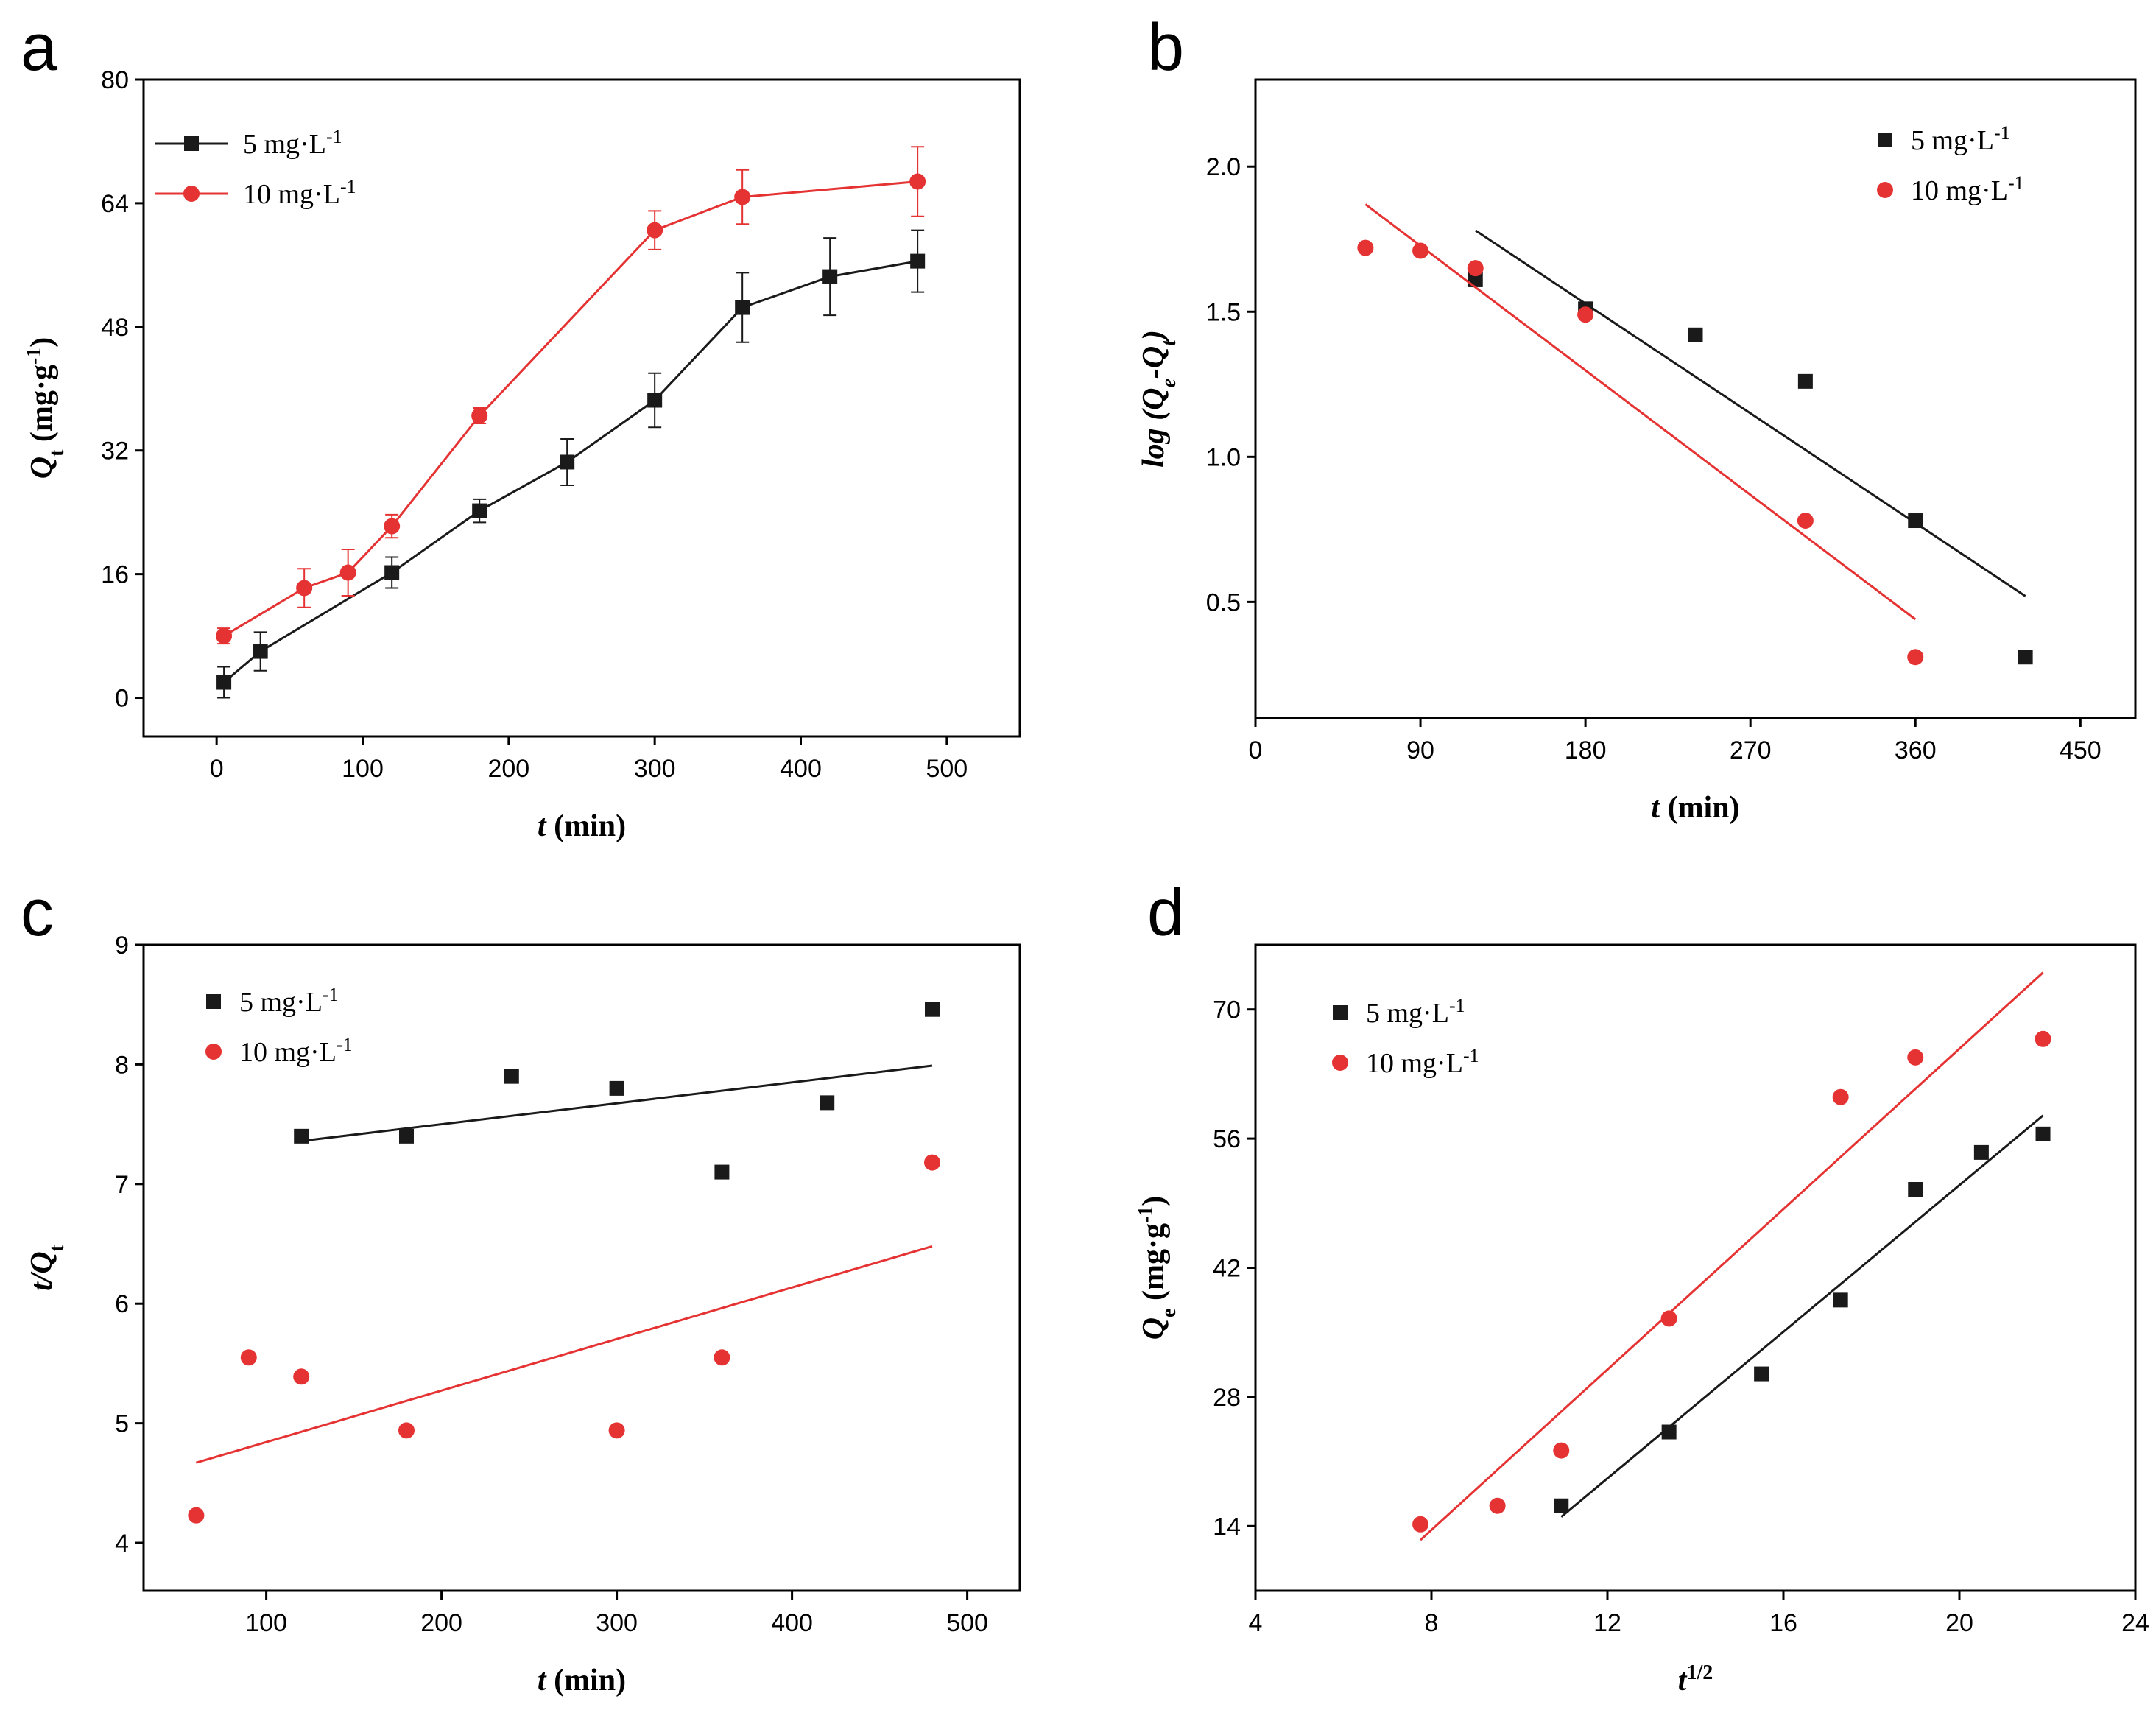 The height and width of the screenshot is (1710, 2156). Describe the element at coordinates (115, 204) in the screenshot. I see `y-tick-label: 64` at that location.